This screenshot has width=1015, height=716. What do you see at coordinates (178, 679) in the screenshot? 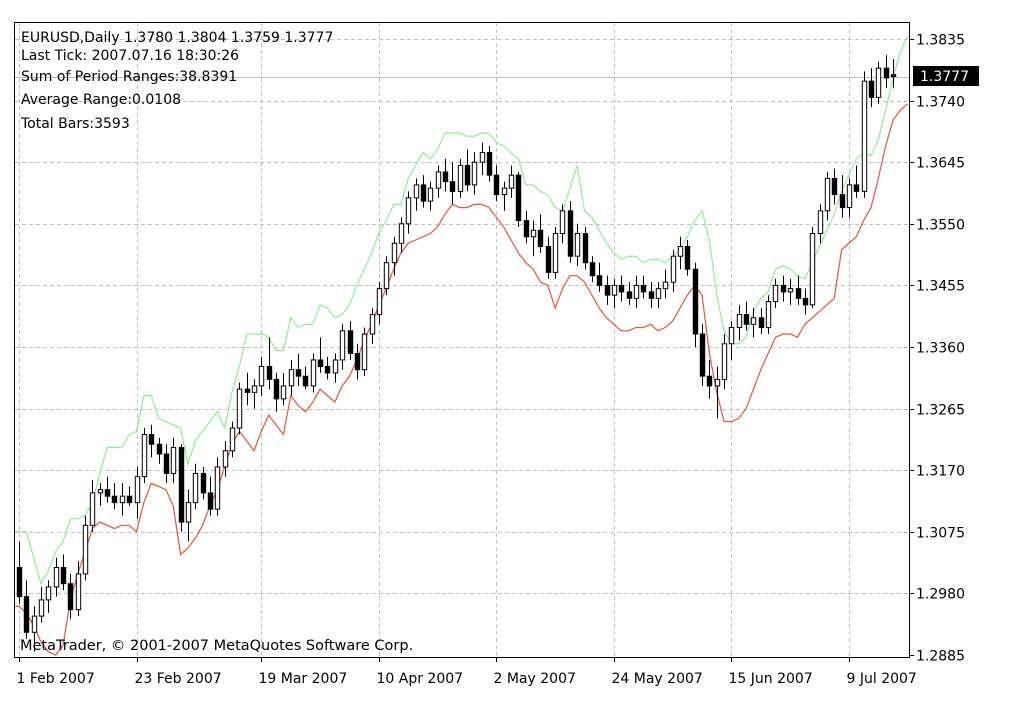
I see `x-tick-label: 23 Feb 2007` at bounding box center [178, 679].